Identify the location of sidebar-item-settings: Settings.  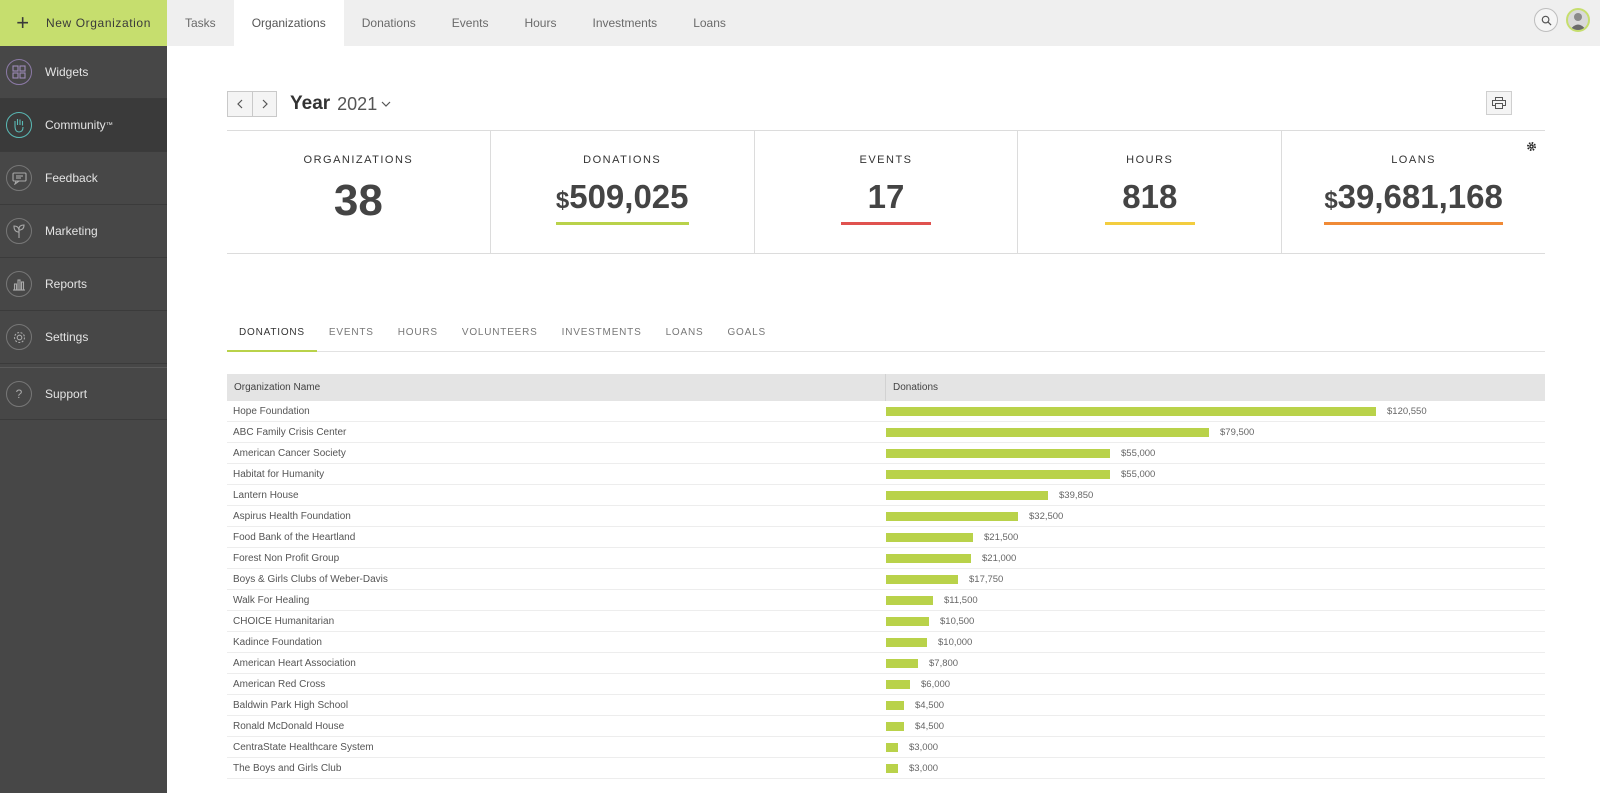
(83, 337).